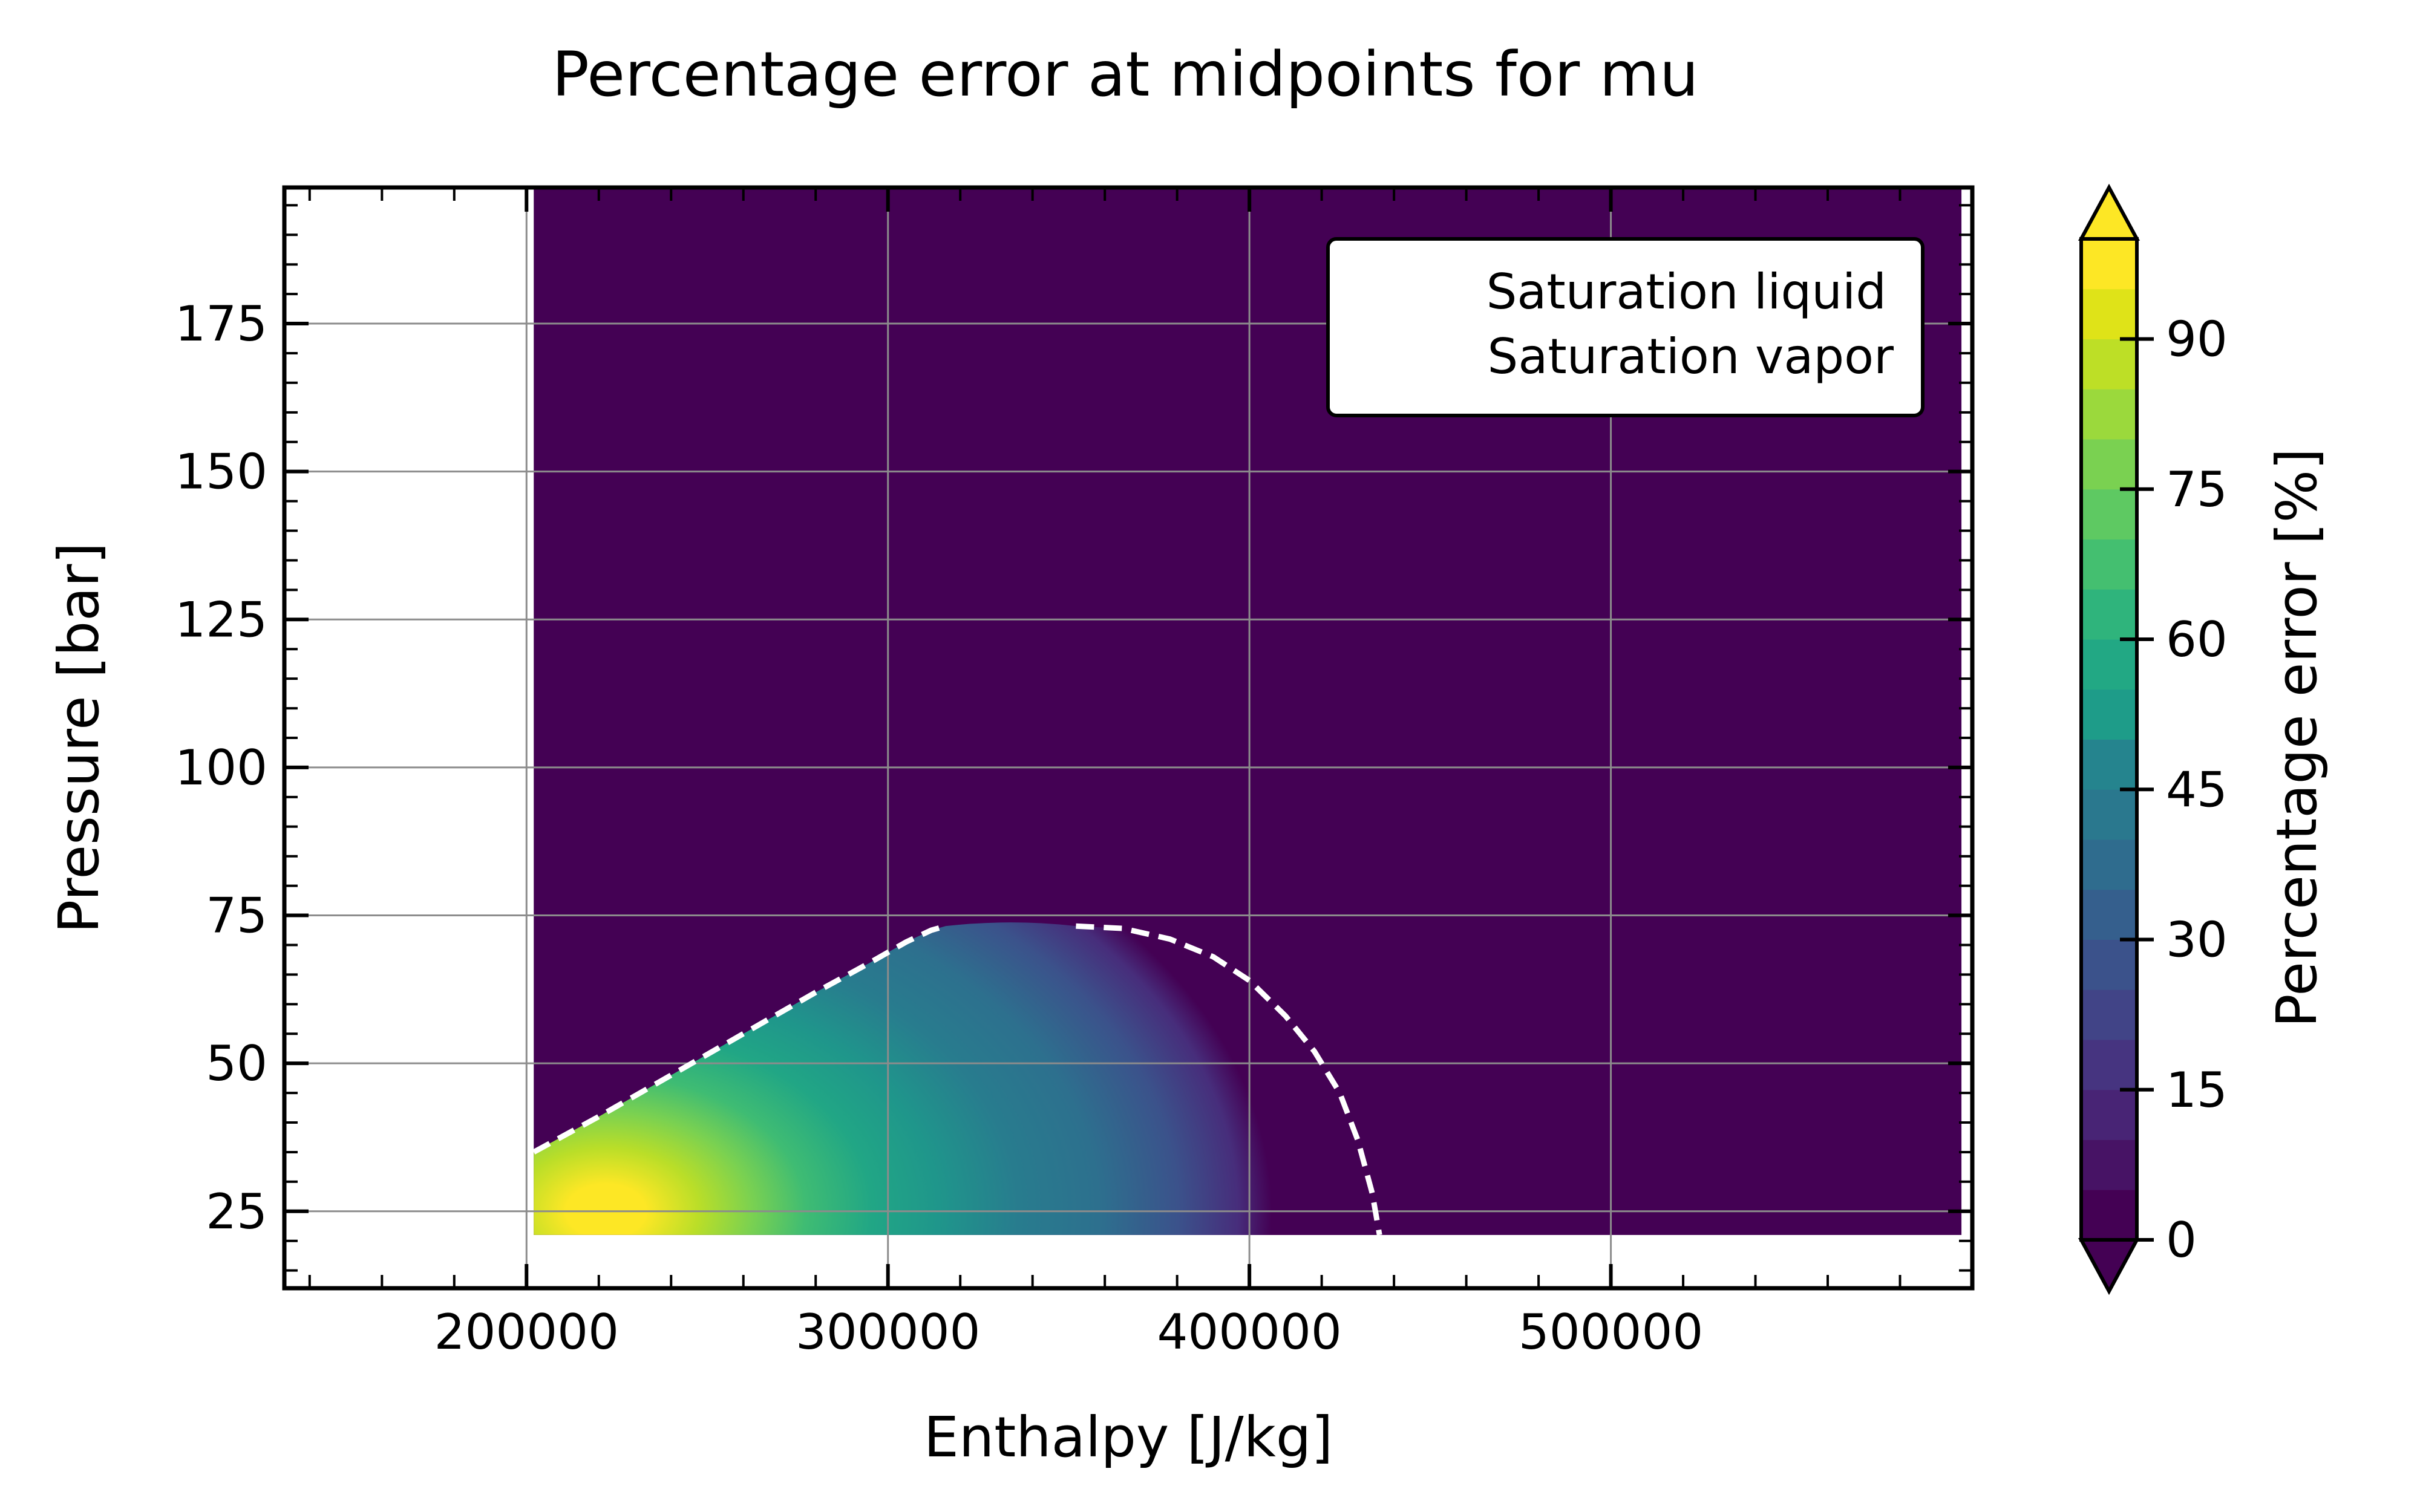  What do you see at coordinates (739, 1039) in the screenshot?
I see `saturation-liquid-curve` at bounding box center [739, 1039].